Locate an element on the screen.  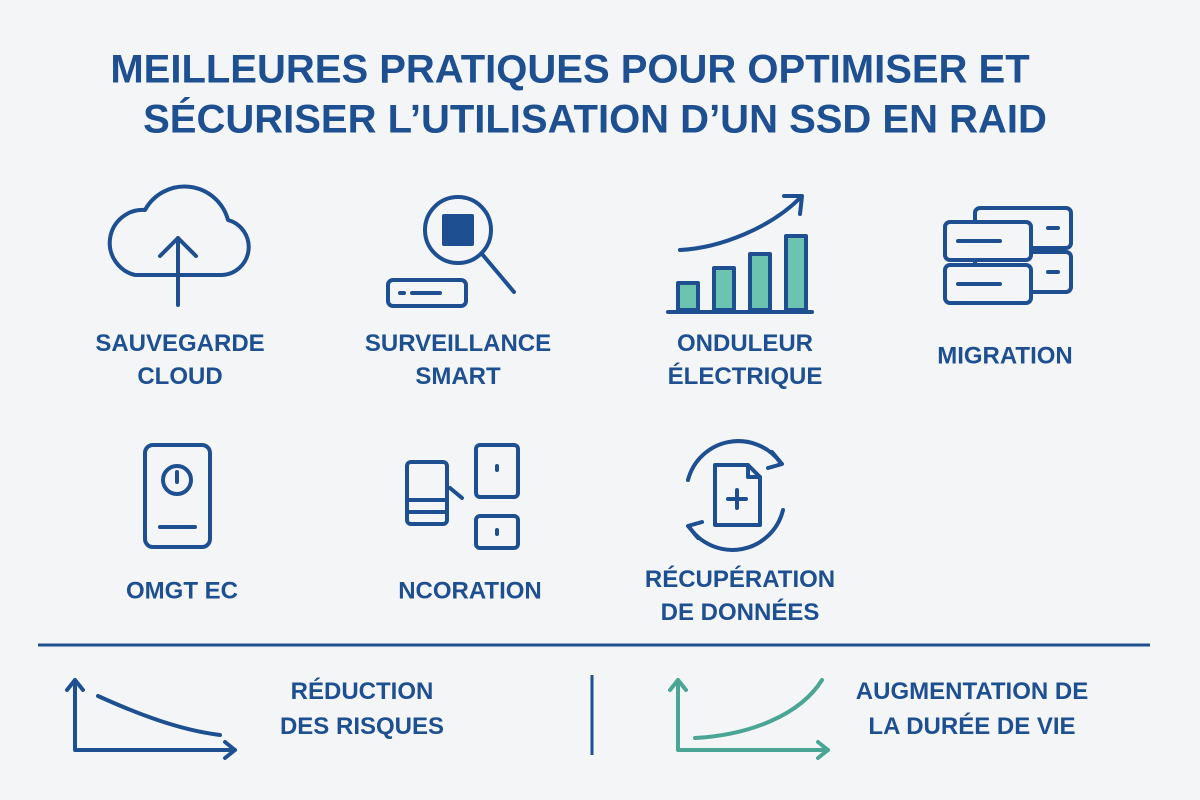
item-label: CLOUD is located at coordinates (179, 376).